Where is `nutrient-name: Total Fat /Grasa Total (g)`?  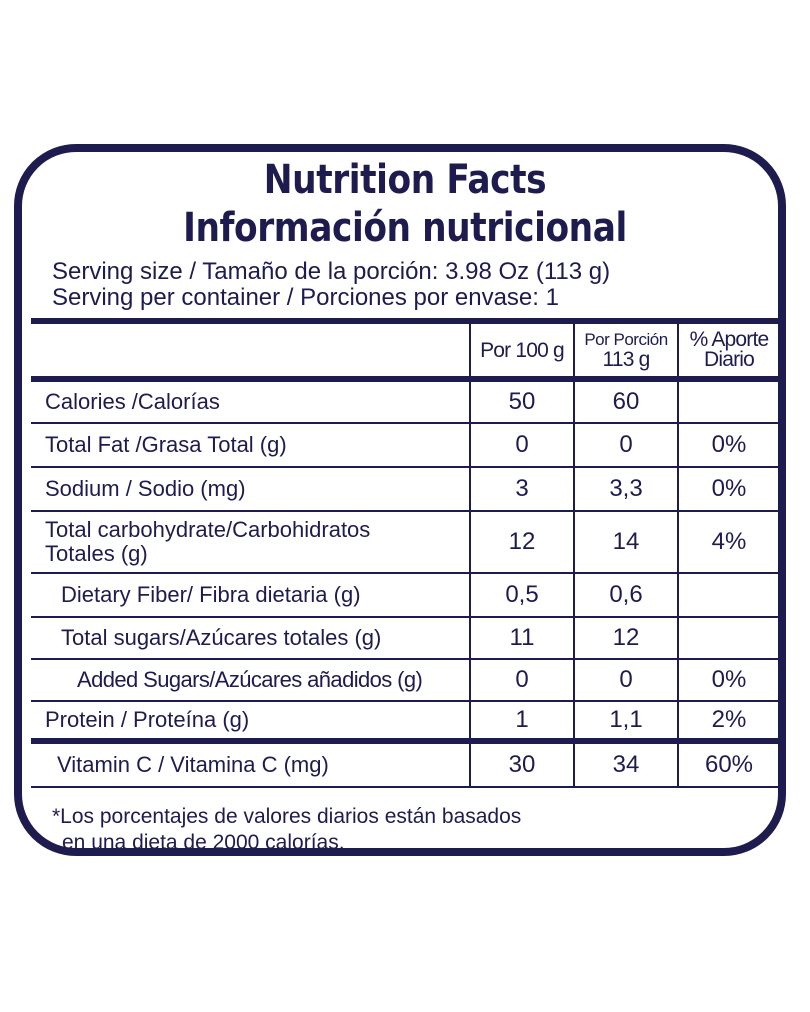
nutrient-name: Total Fat /Grasa Total (g) is located at coordinates (166, 444).